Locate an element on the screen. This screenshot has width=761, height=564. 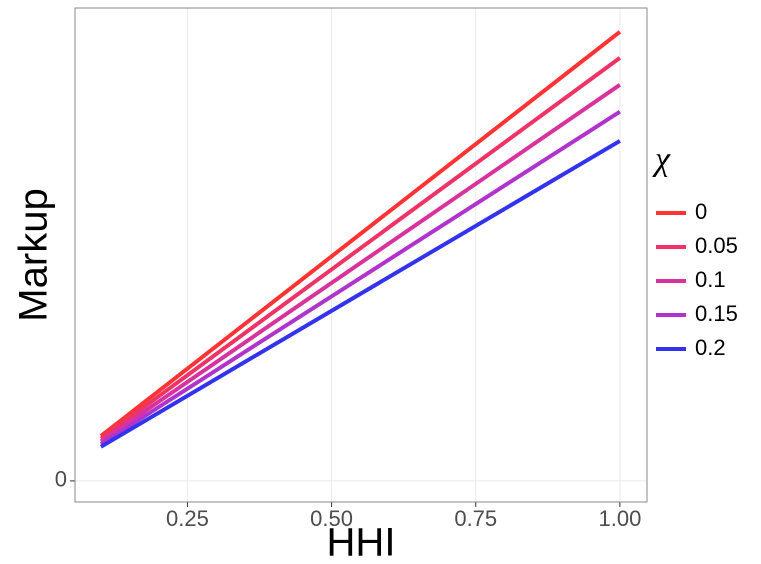
legend-label: 0.05 is located at coordinates (716, 245).